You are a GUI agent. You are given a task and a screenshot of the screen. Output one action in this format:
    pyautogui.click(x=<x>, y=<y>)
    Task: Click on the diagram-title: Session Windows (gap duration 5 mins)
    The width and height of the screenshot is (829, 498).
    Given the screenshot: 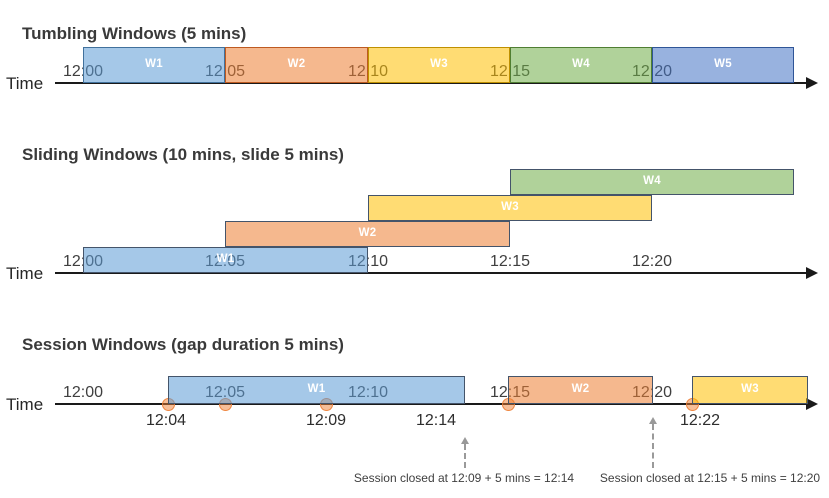 What is the action you would take?
    pyautogui.click(x=183, y=345)
    